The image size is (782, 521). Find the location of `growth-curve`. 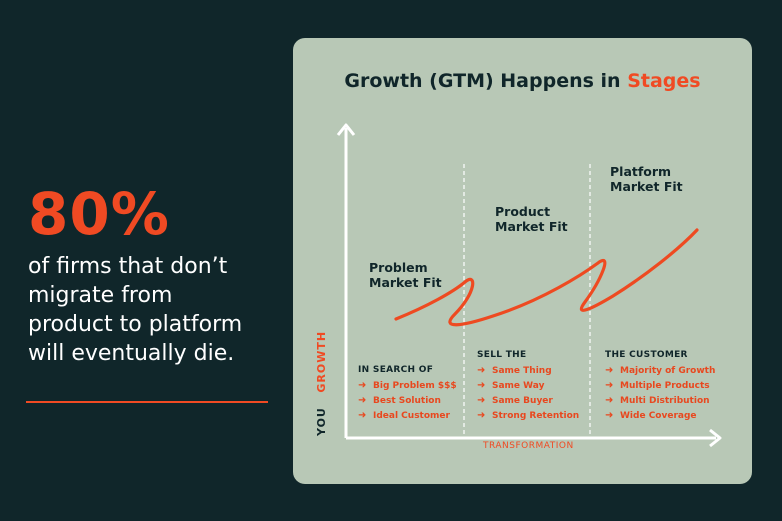

growth-curve is located at coordinates (546, 277).